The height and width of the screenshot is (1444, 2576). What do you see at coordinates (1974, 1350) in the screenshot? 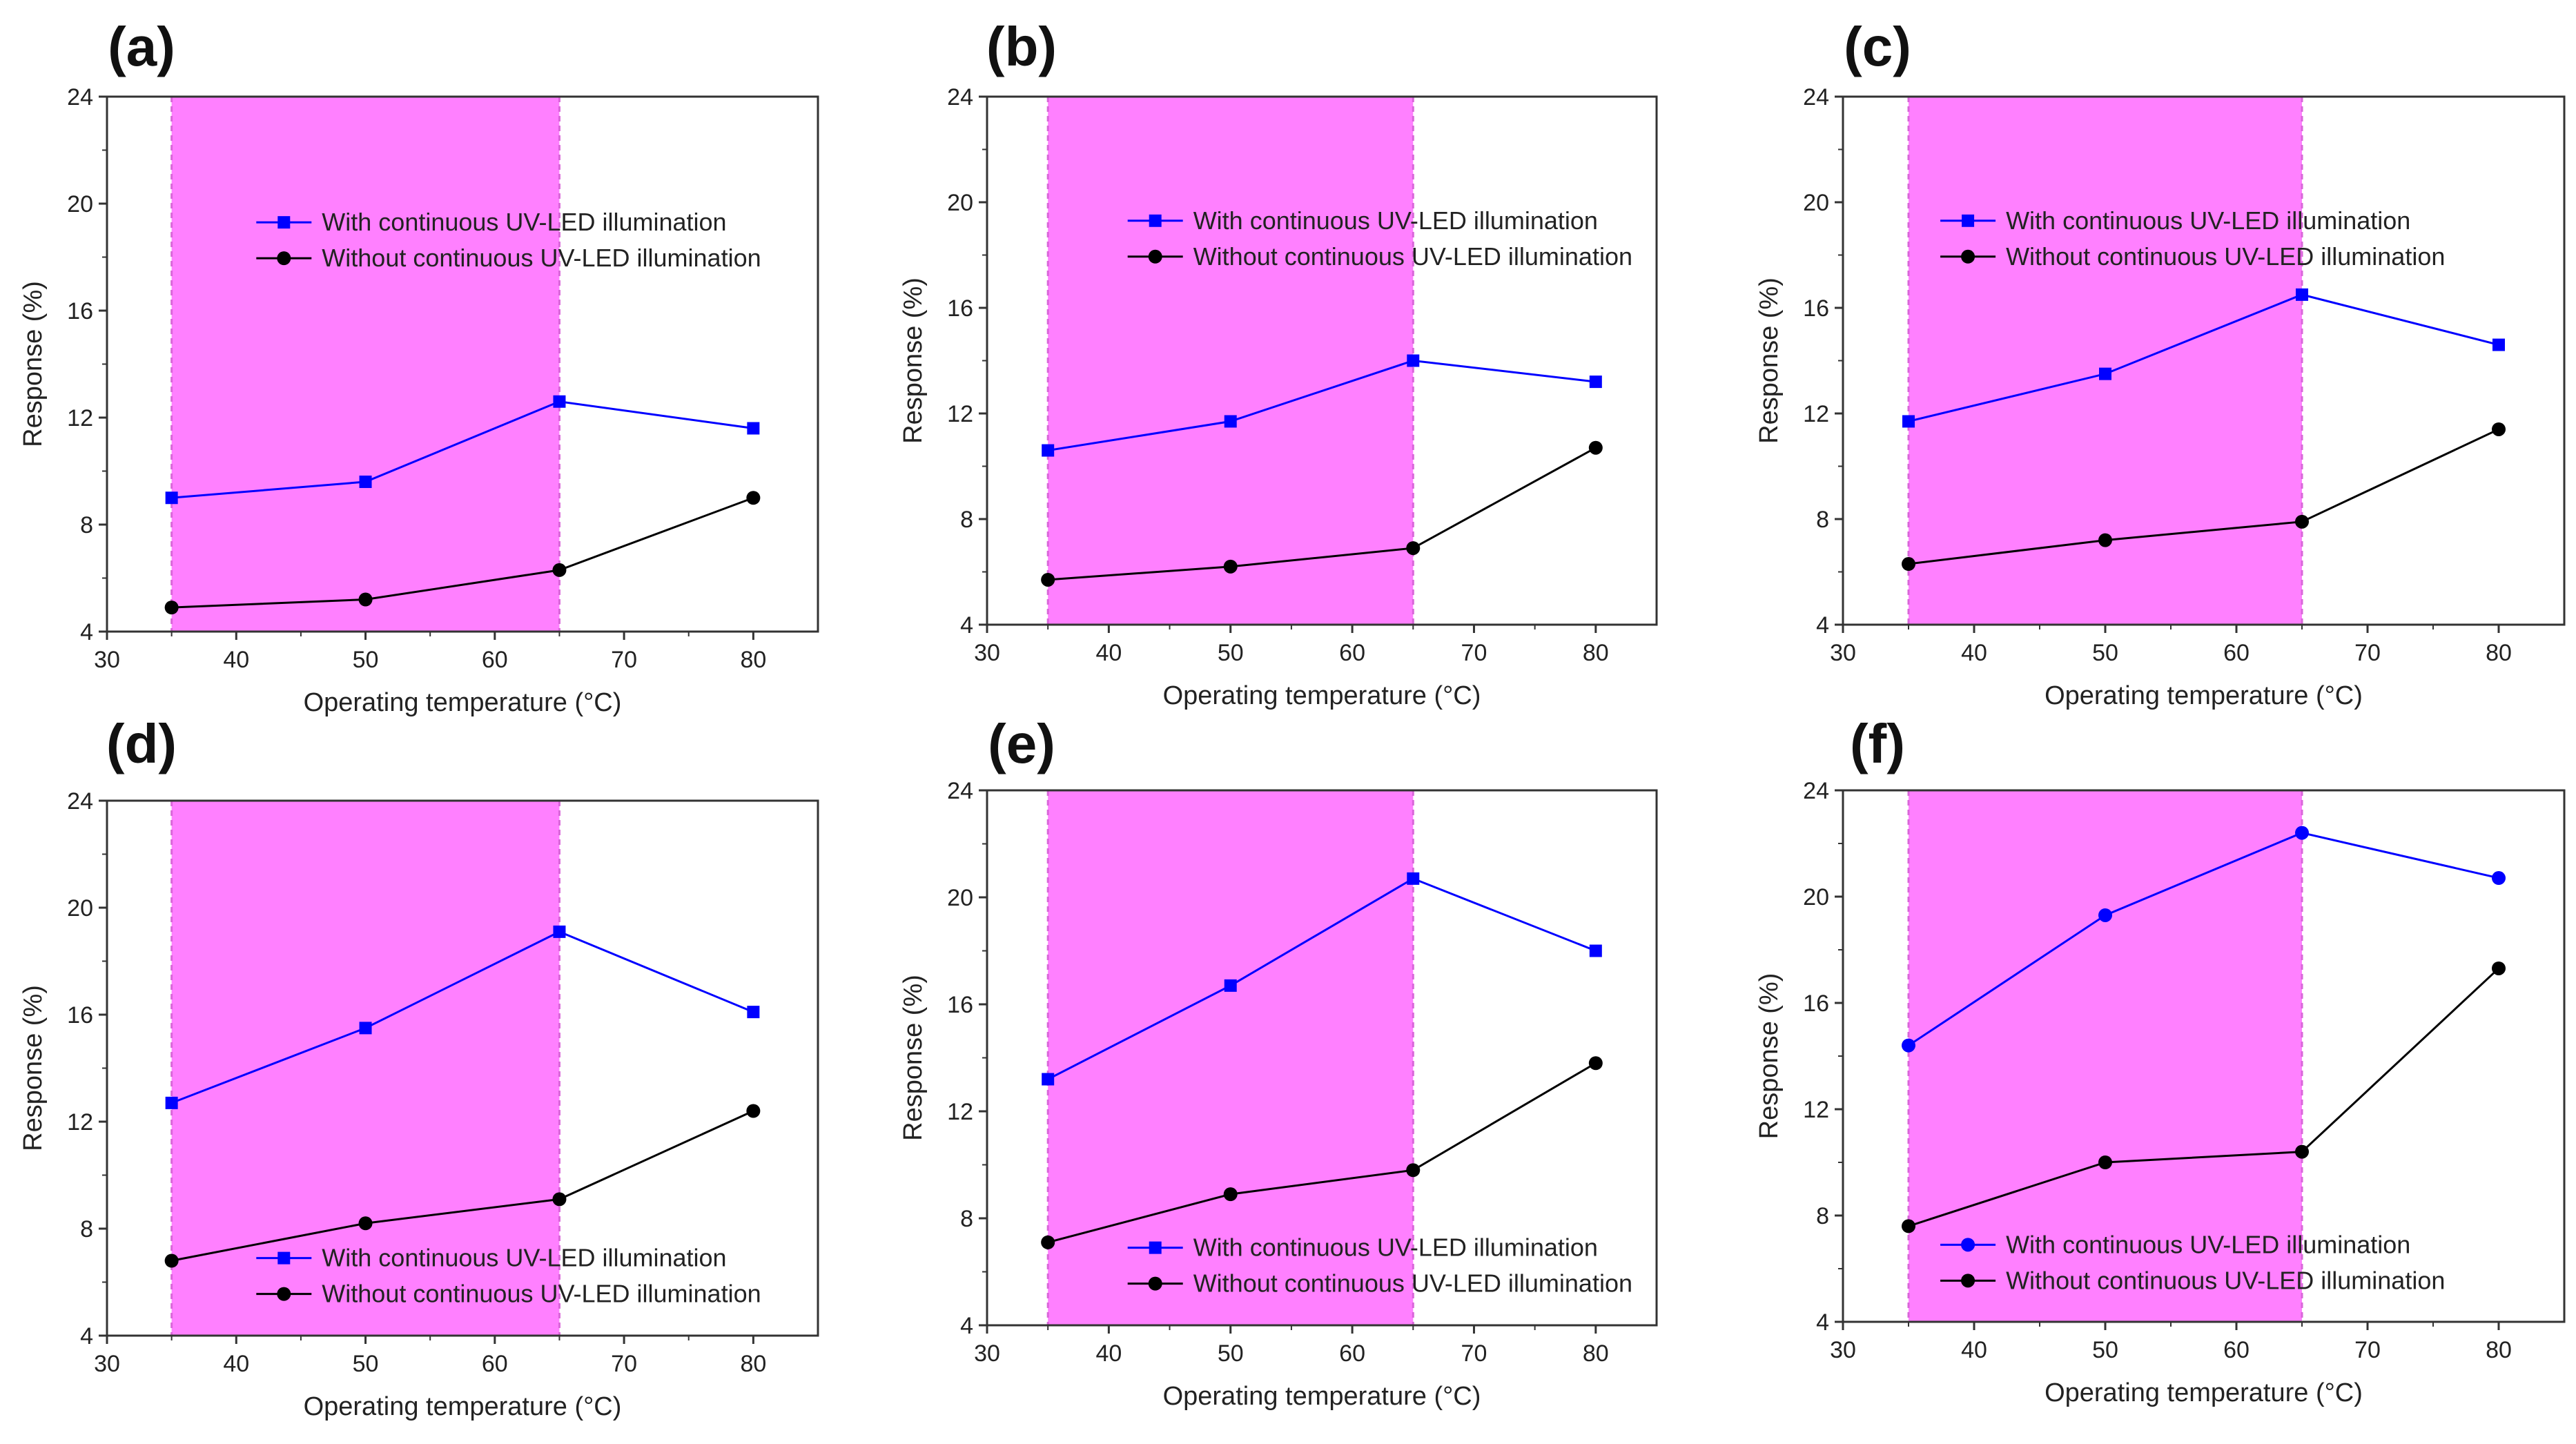
I see `x-tick-label: 40` at bounding box center [1974, 1350].